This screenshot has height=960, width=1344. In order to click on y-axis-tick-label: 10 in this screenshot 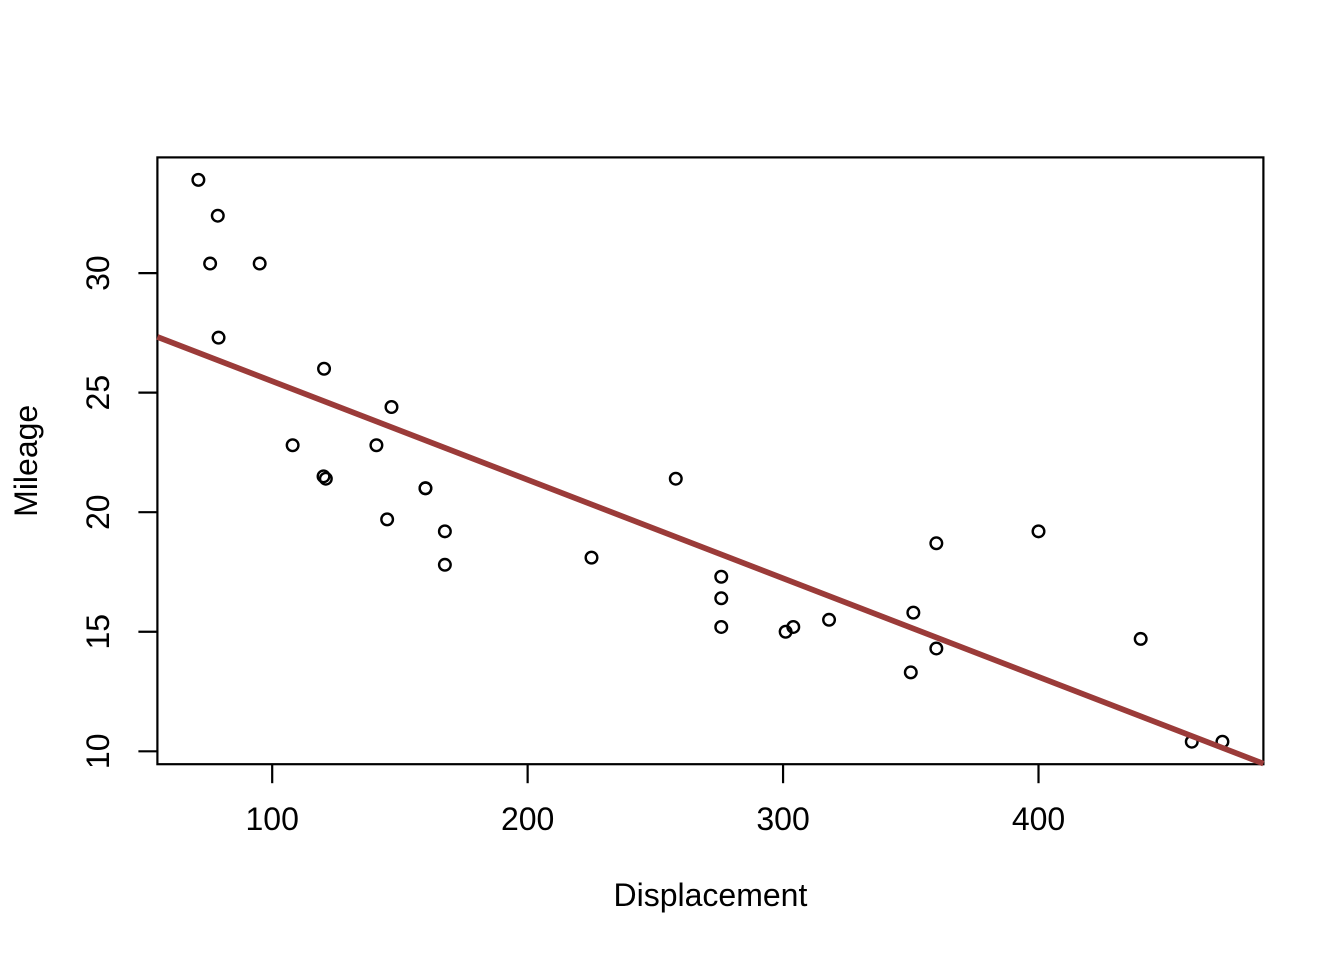, I will do `click(98, 751)`.